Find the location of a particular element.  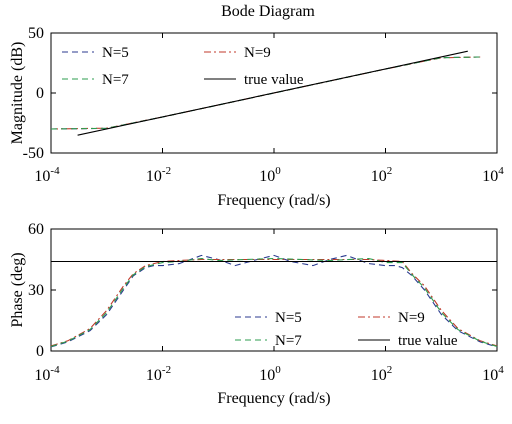

magnitude-x-tick-label: 10⁰ is located at coordinates (270, 175).